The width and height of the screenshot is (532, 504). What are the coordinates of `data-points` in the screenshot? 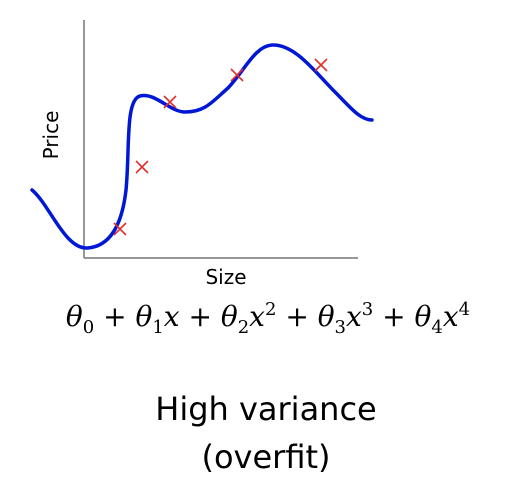 It's located at (220, 147).